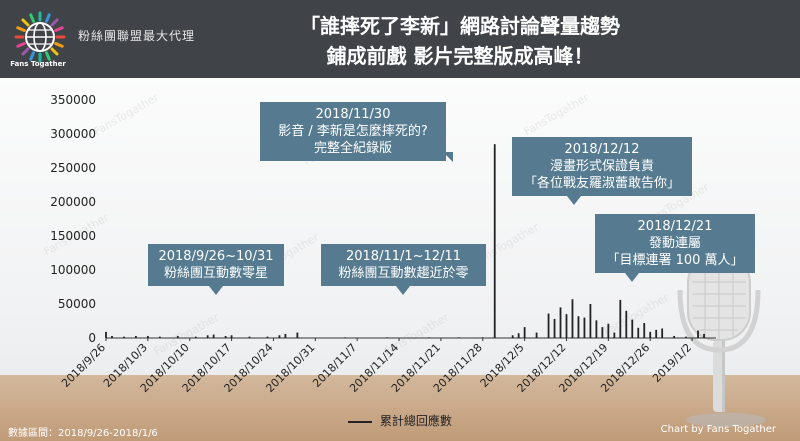 The image size is (800, 441). What do you see at coordinates (352, 148) in the screenshot?
I see `annotation-line: 完整全紀錄版` at bounding box center [352, 148].